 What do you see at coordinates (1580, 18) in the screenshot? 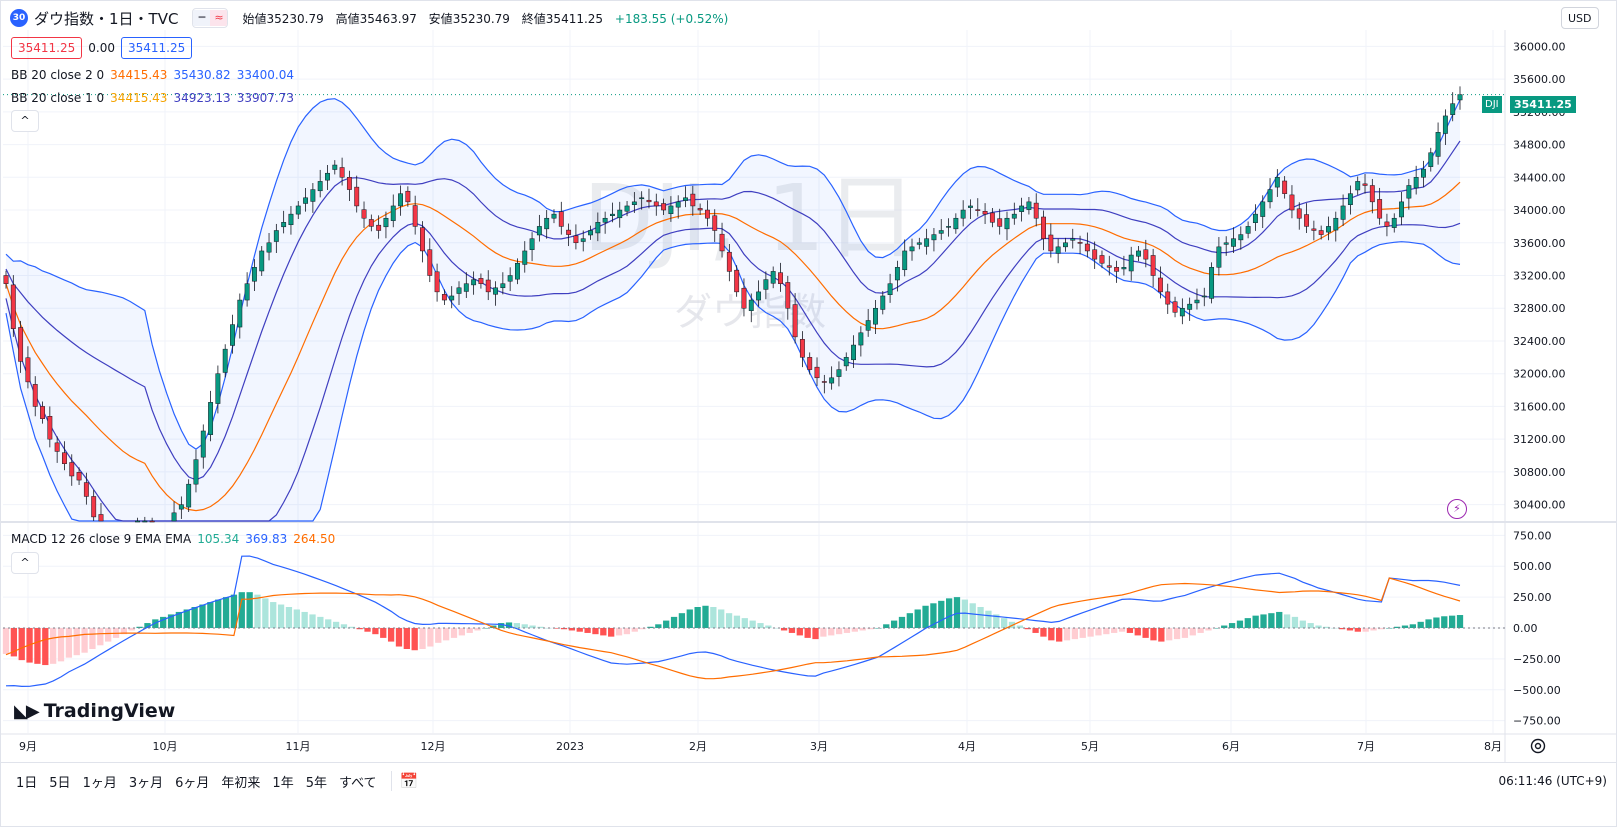
I see `currency-selector: USD` at bounding box center [1580, 18].